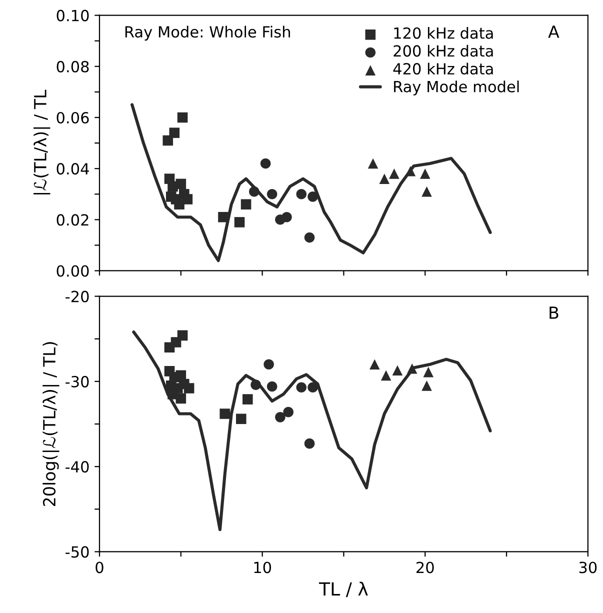 Image resolution: width=603 pixels, height=613 pixels. Describe the element at coordinates (72, 66) in the screenshot. I see `y-tick-label: 0.08` at that location.